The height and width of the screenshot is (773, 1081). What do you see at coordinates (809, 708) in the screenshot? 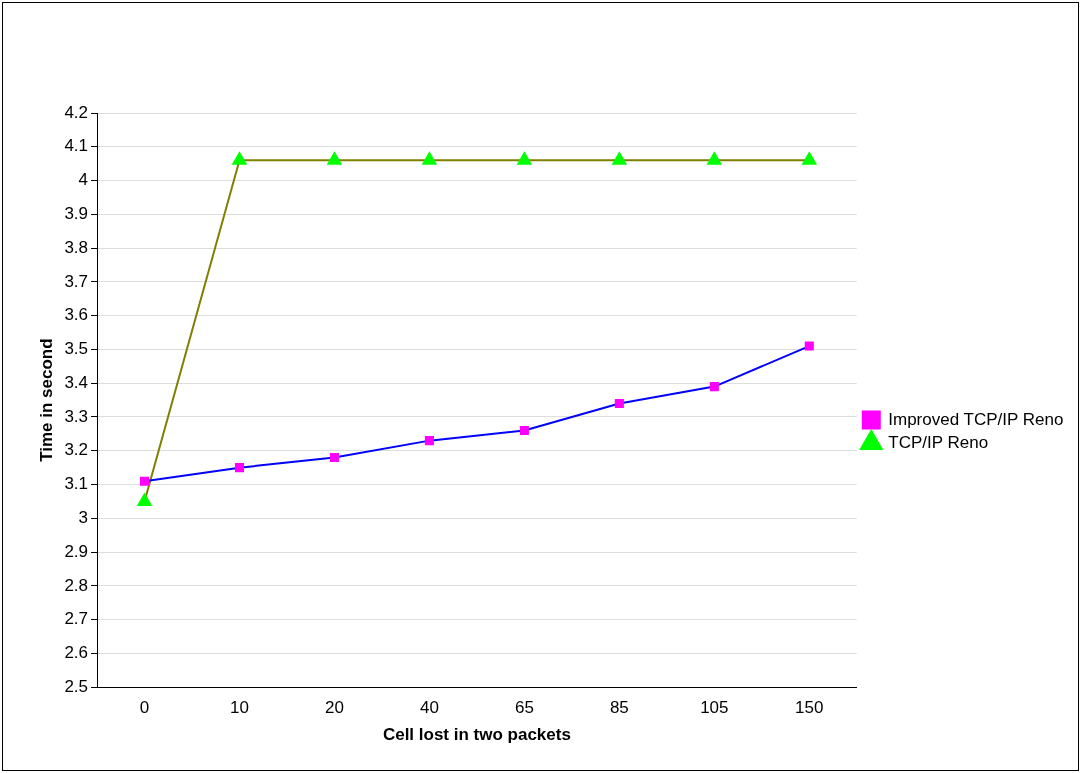
I see `x-tick-label: 150` at bounding box center [809, 708].